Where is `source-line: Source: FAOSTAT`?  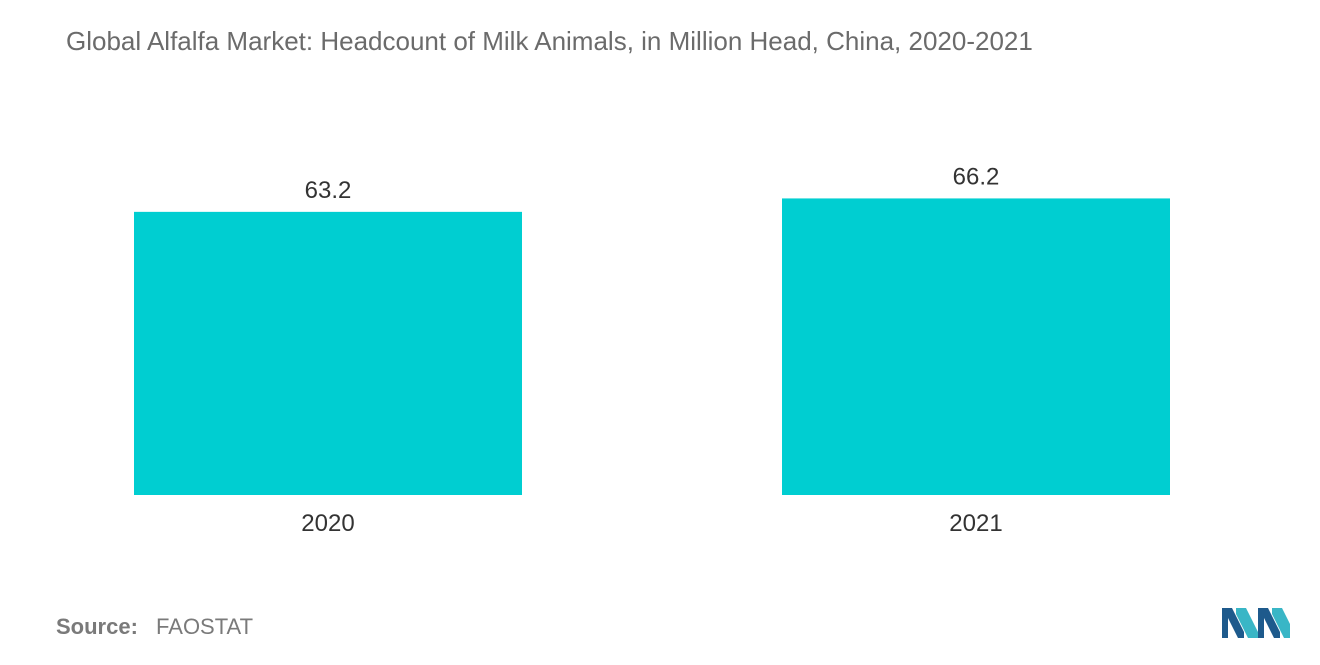 source-line: Source: FAOSTAT is located at coordinates (154, 627).